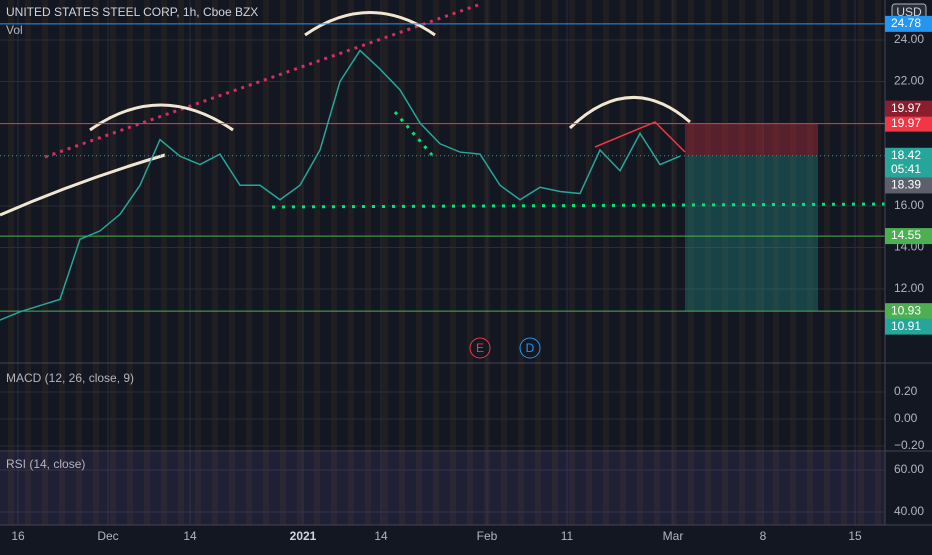 This screenshot has width=932, height=555. Describe the element at coordinates (909, 39) in the screenshot. I see `price-tick-label: 24.00` at that location.